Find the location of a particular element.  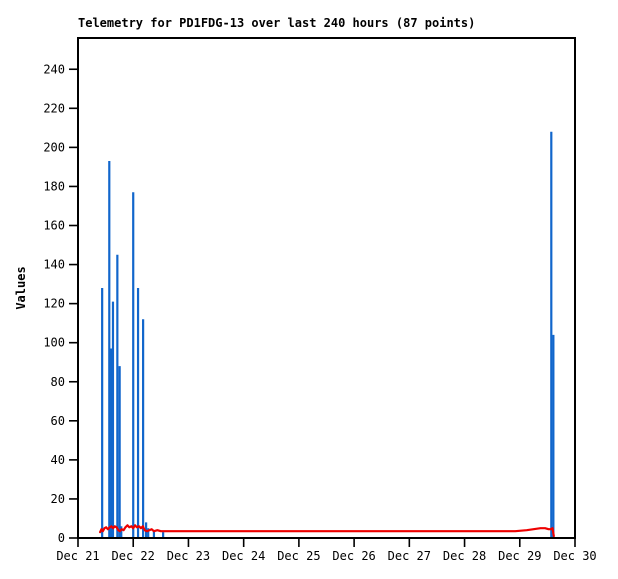

y-tick-label: 120 is located at coordinates (54, 304).